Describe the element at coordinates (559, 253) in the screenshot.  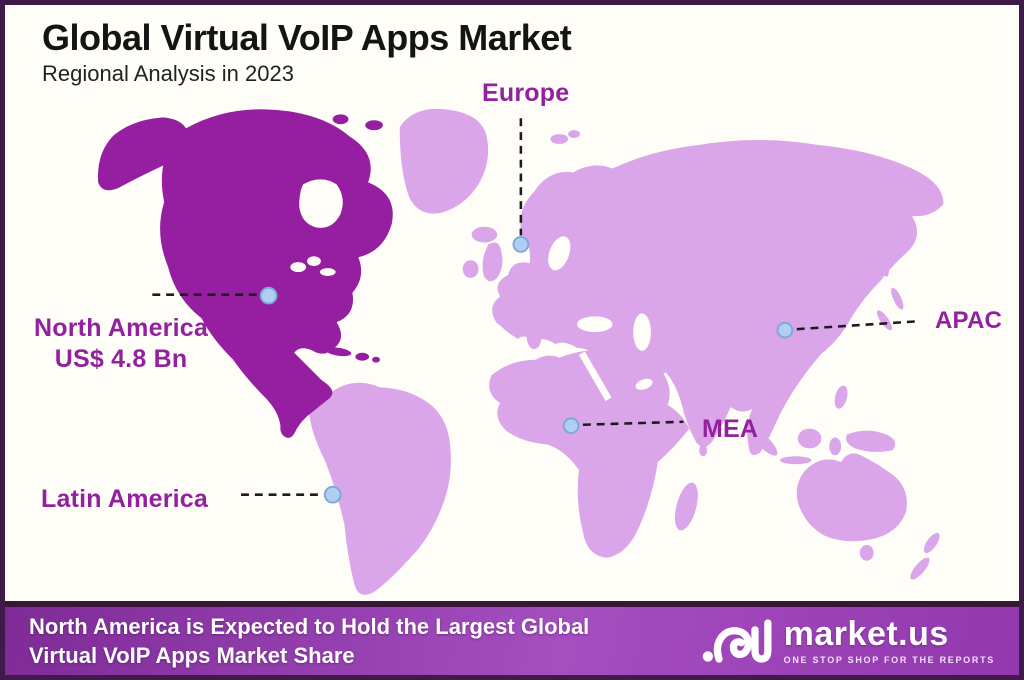
I see `baltic-sea` at that location.